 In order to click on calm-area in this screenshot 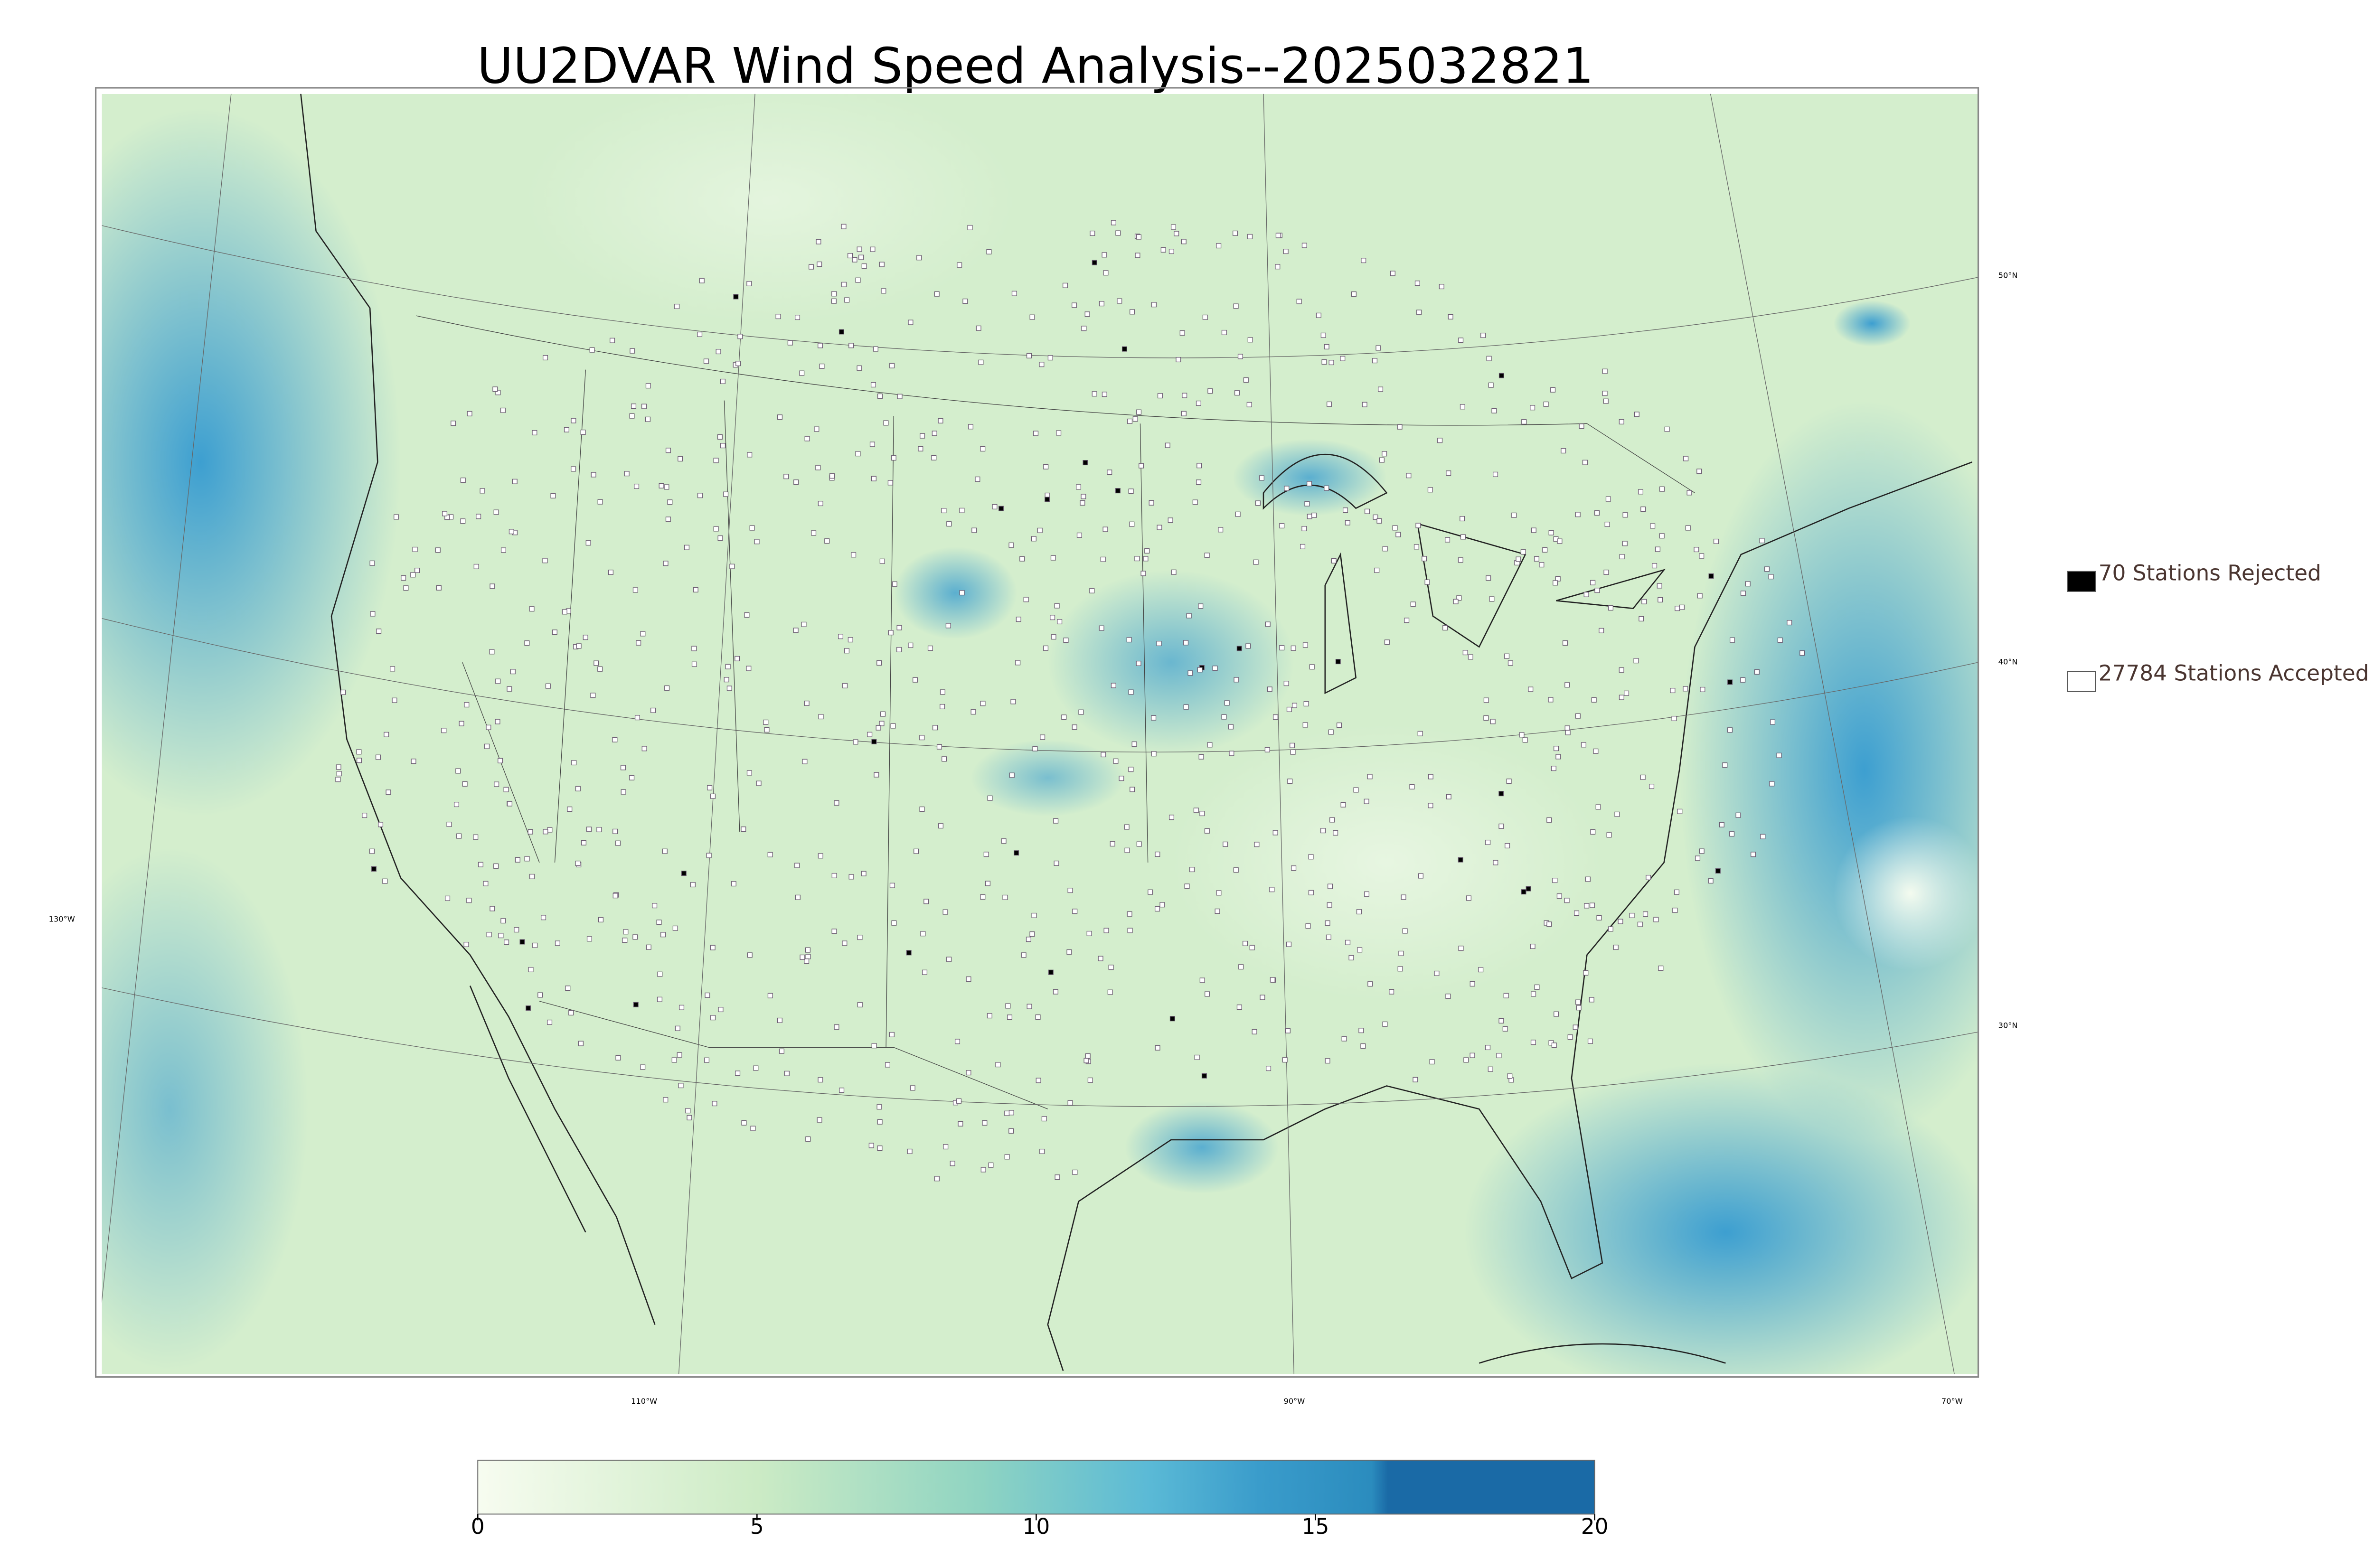, I will do `click(1905, 894)`.